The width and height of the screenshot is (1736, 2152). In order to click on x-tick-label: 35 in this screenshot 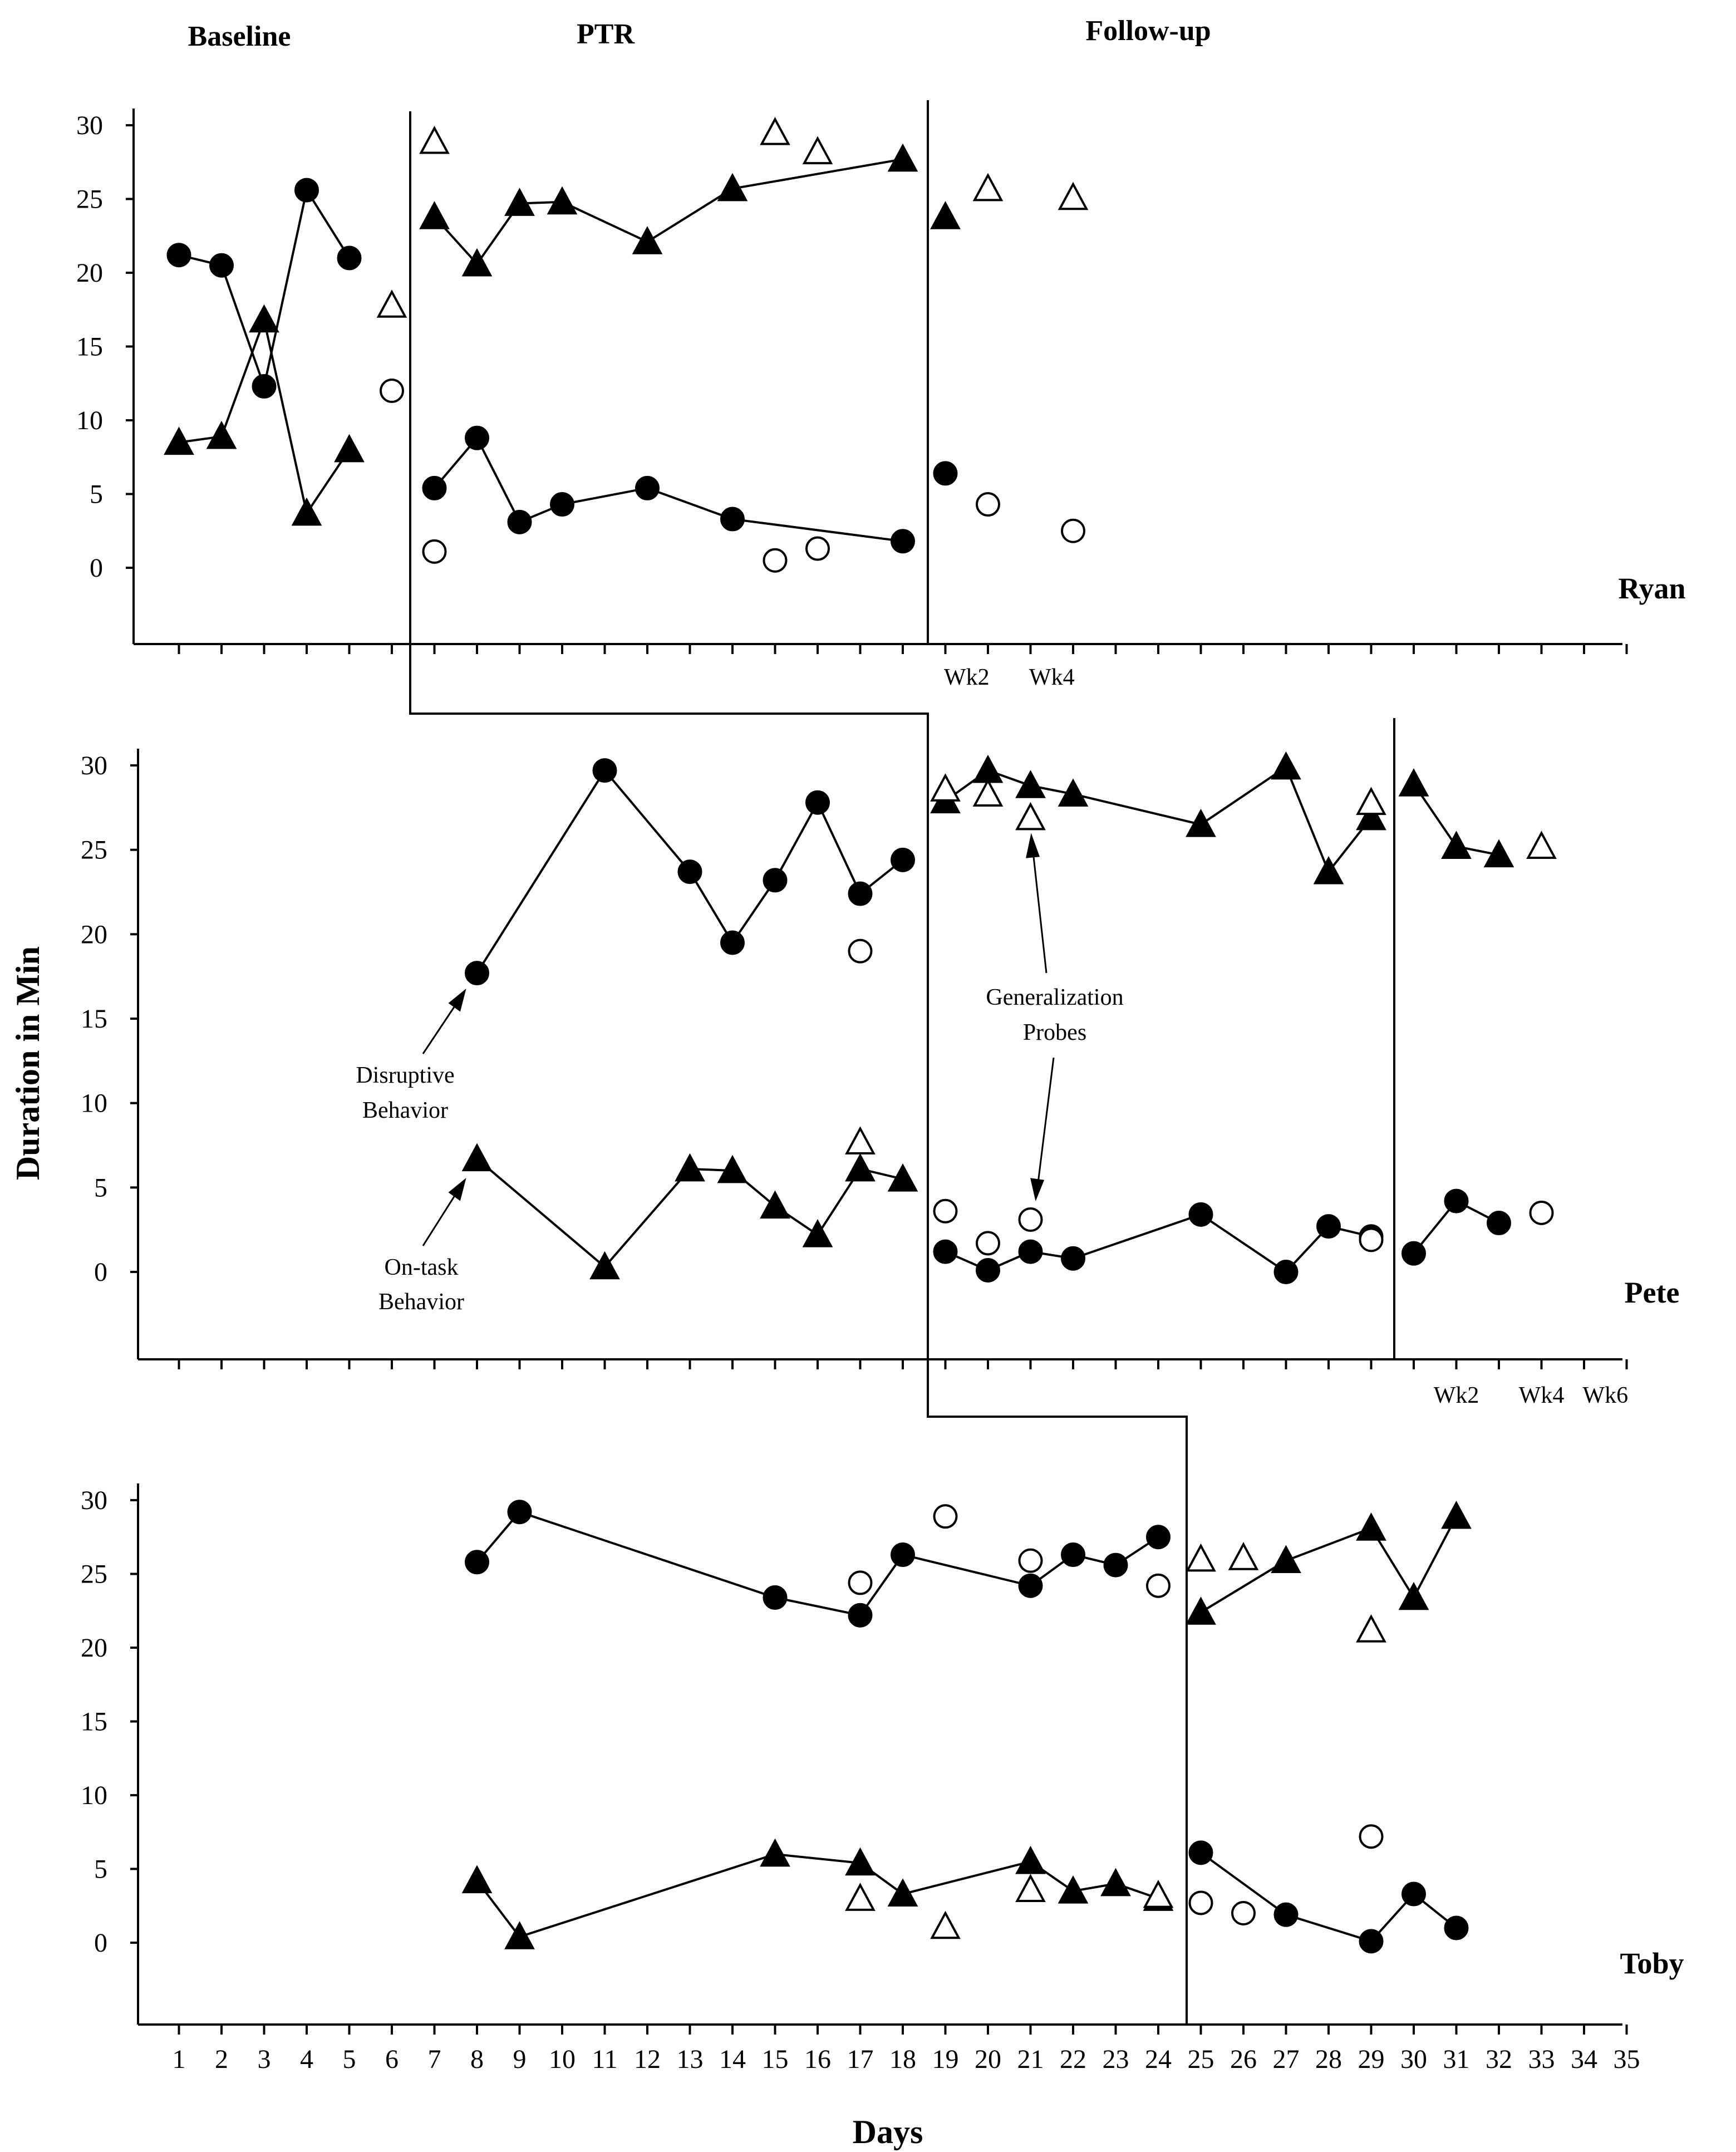, I will do `click(1627, 2059)`.